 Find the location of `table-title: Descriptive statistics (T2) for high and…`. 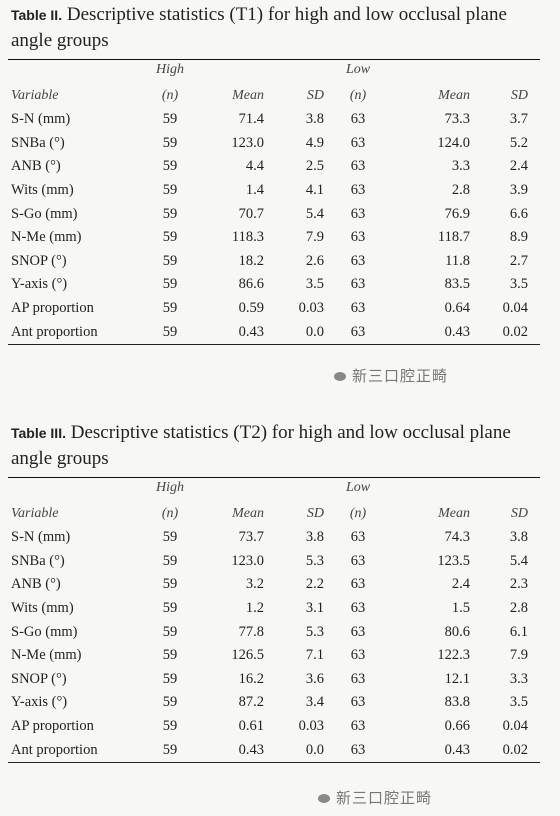

table-title: Descriptive statistics (T2) for high and… is located at coordinates (261, 445).